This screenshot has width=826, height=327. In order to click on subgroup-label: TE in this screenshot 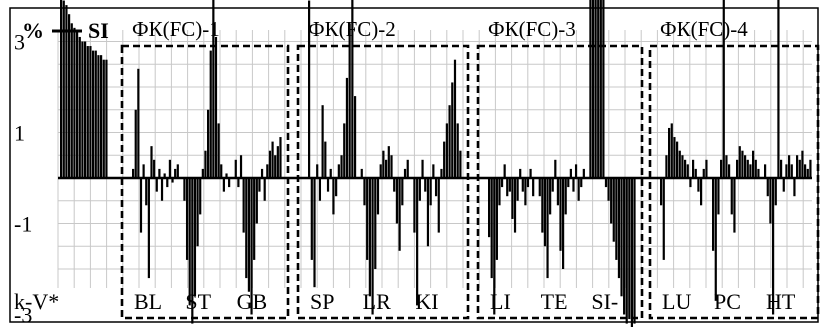, I will do `click(554, 301)`.